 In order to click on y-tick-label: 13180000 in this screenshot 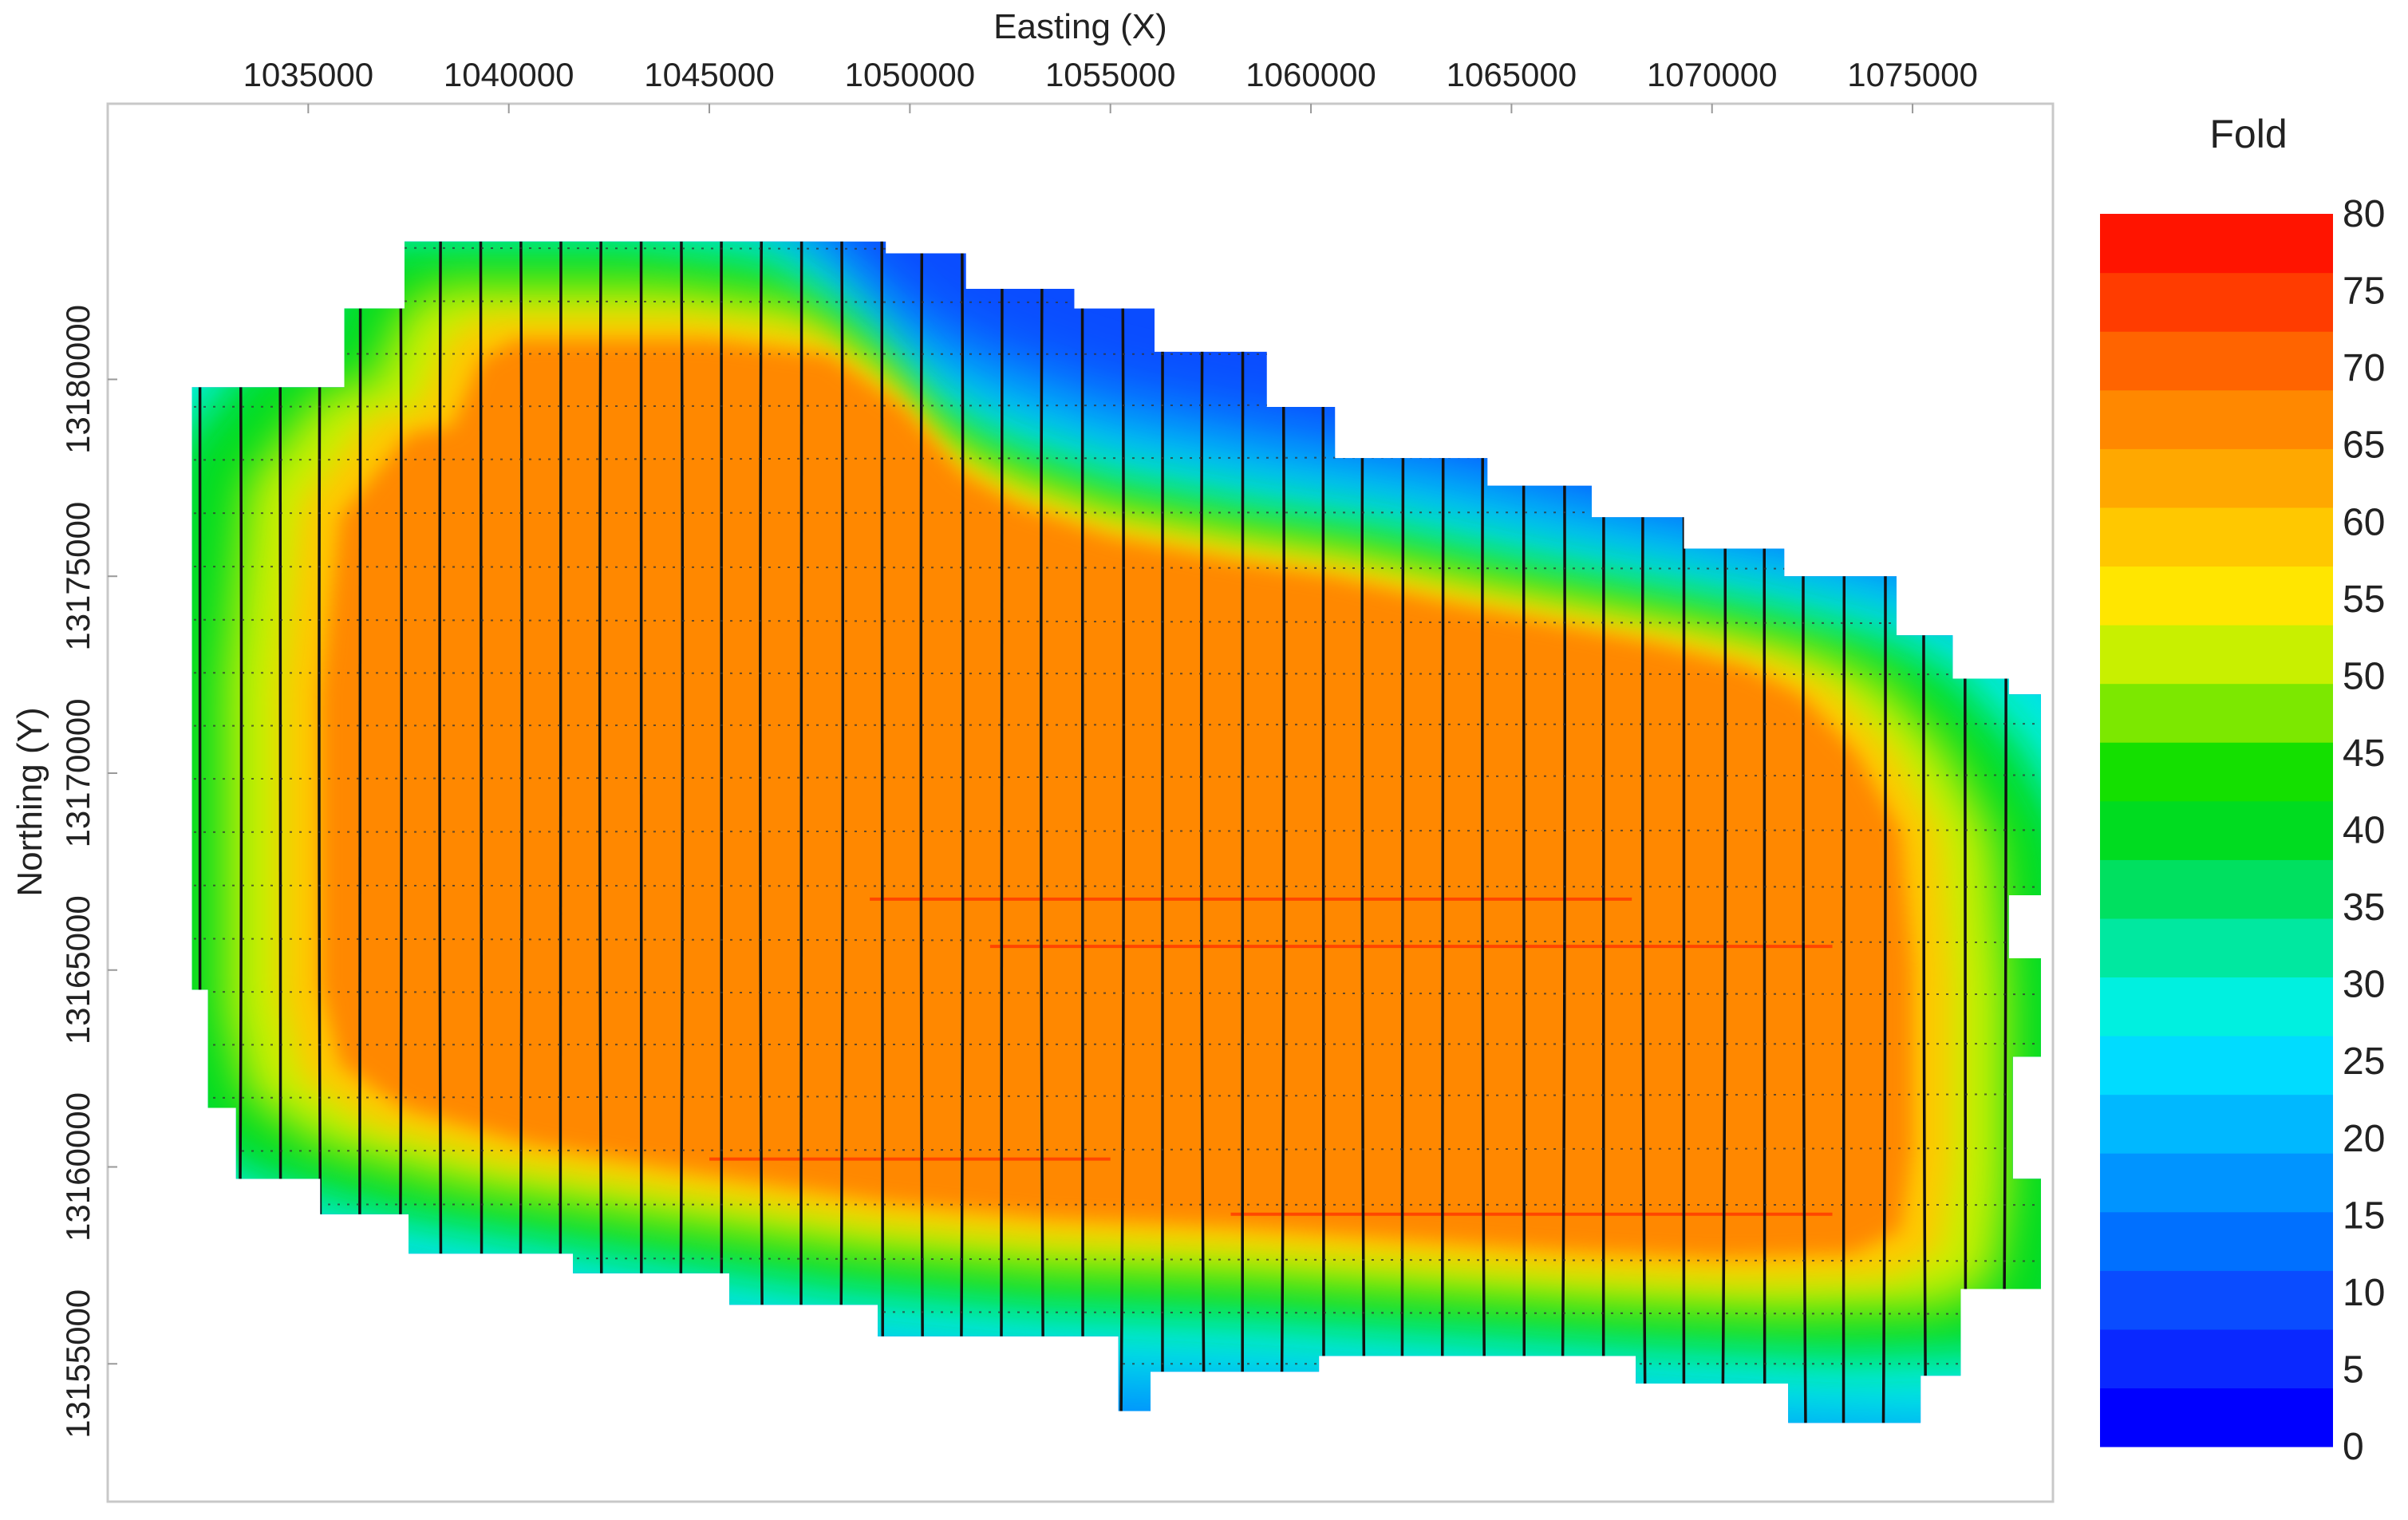, I will do `click(78, 379)`.